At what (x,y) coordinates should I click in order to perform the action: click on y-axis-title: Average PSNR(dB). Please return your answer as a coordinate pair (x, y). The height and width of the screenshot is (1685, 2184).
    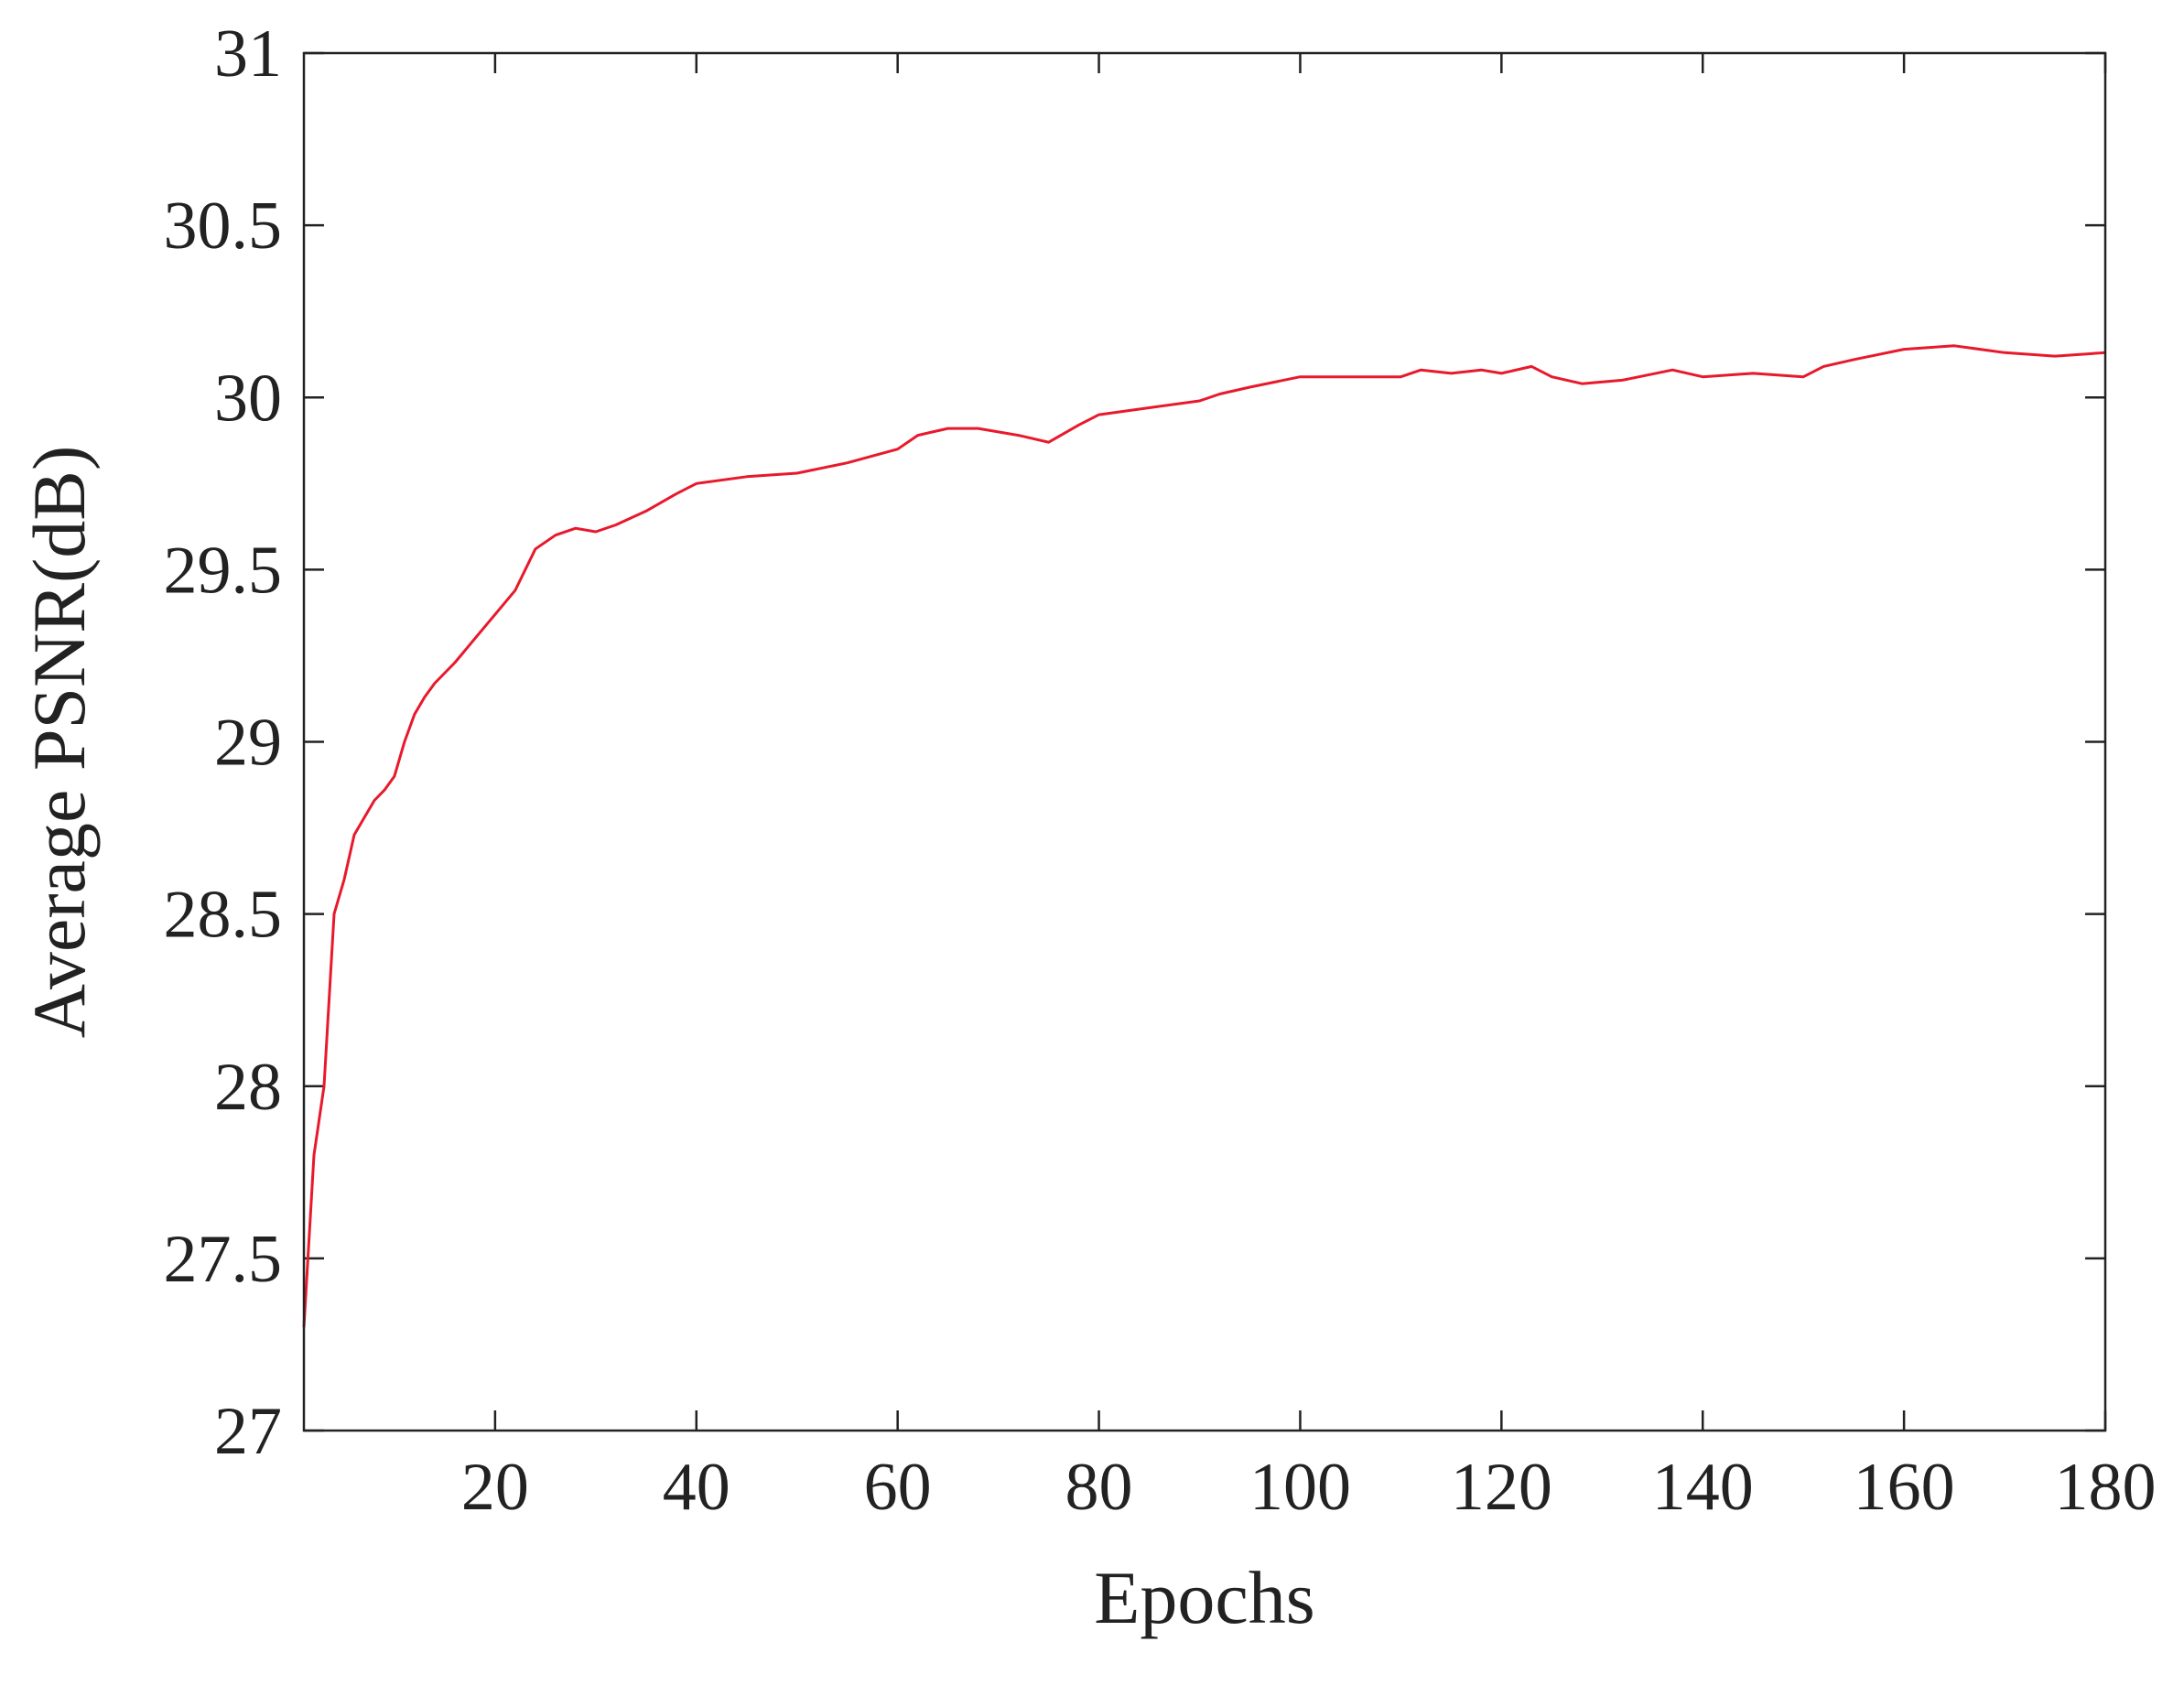
    Looking at the image, I should click on (59, 742).